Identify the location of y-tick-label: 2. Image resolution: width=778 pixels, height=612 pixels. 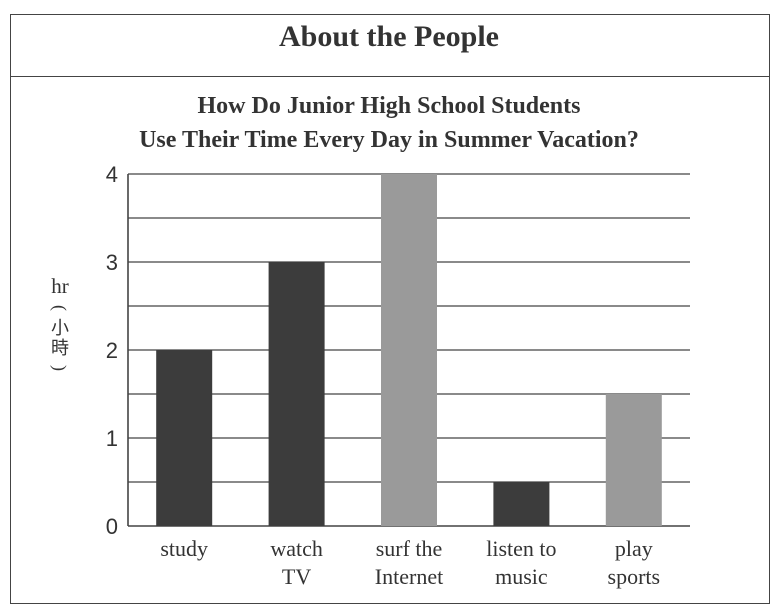
(112, 350).